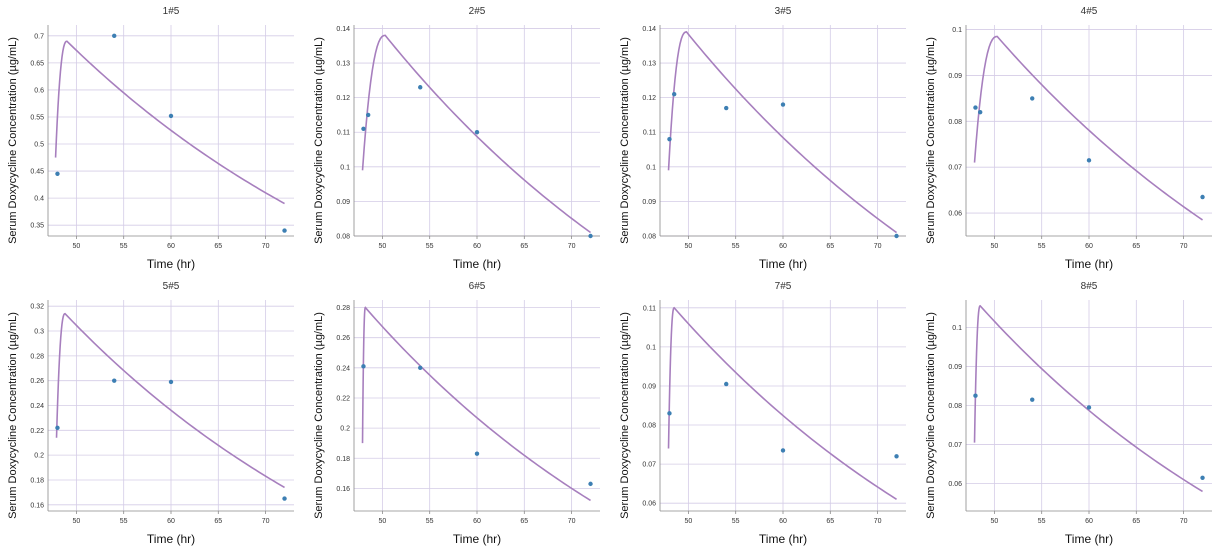 This screenshot has width=1225, height=550. Describe the element at coordinates (649, 504) in the screenshot. I see `y-tick-label: 0.06` at that location.